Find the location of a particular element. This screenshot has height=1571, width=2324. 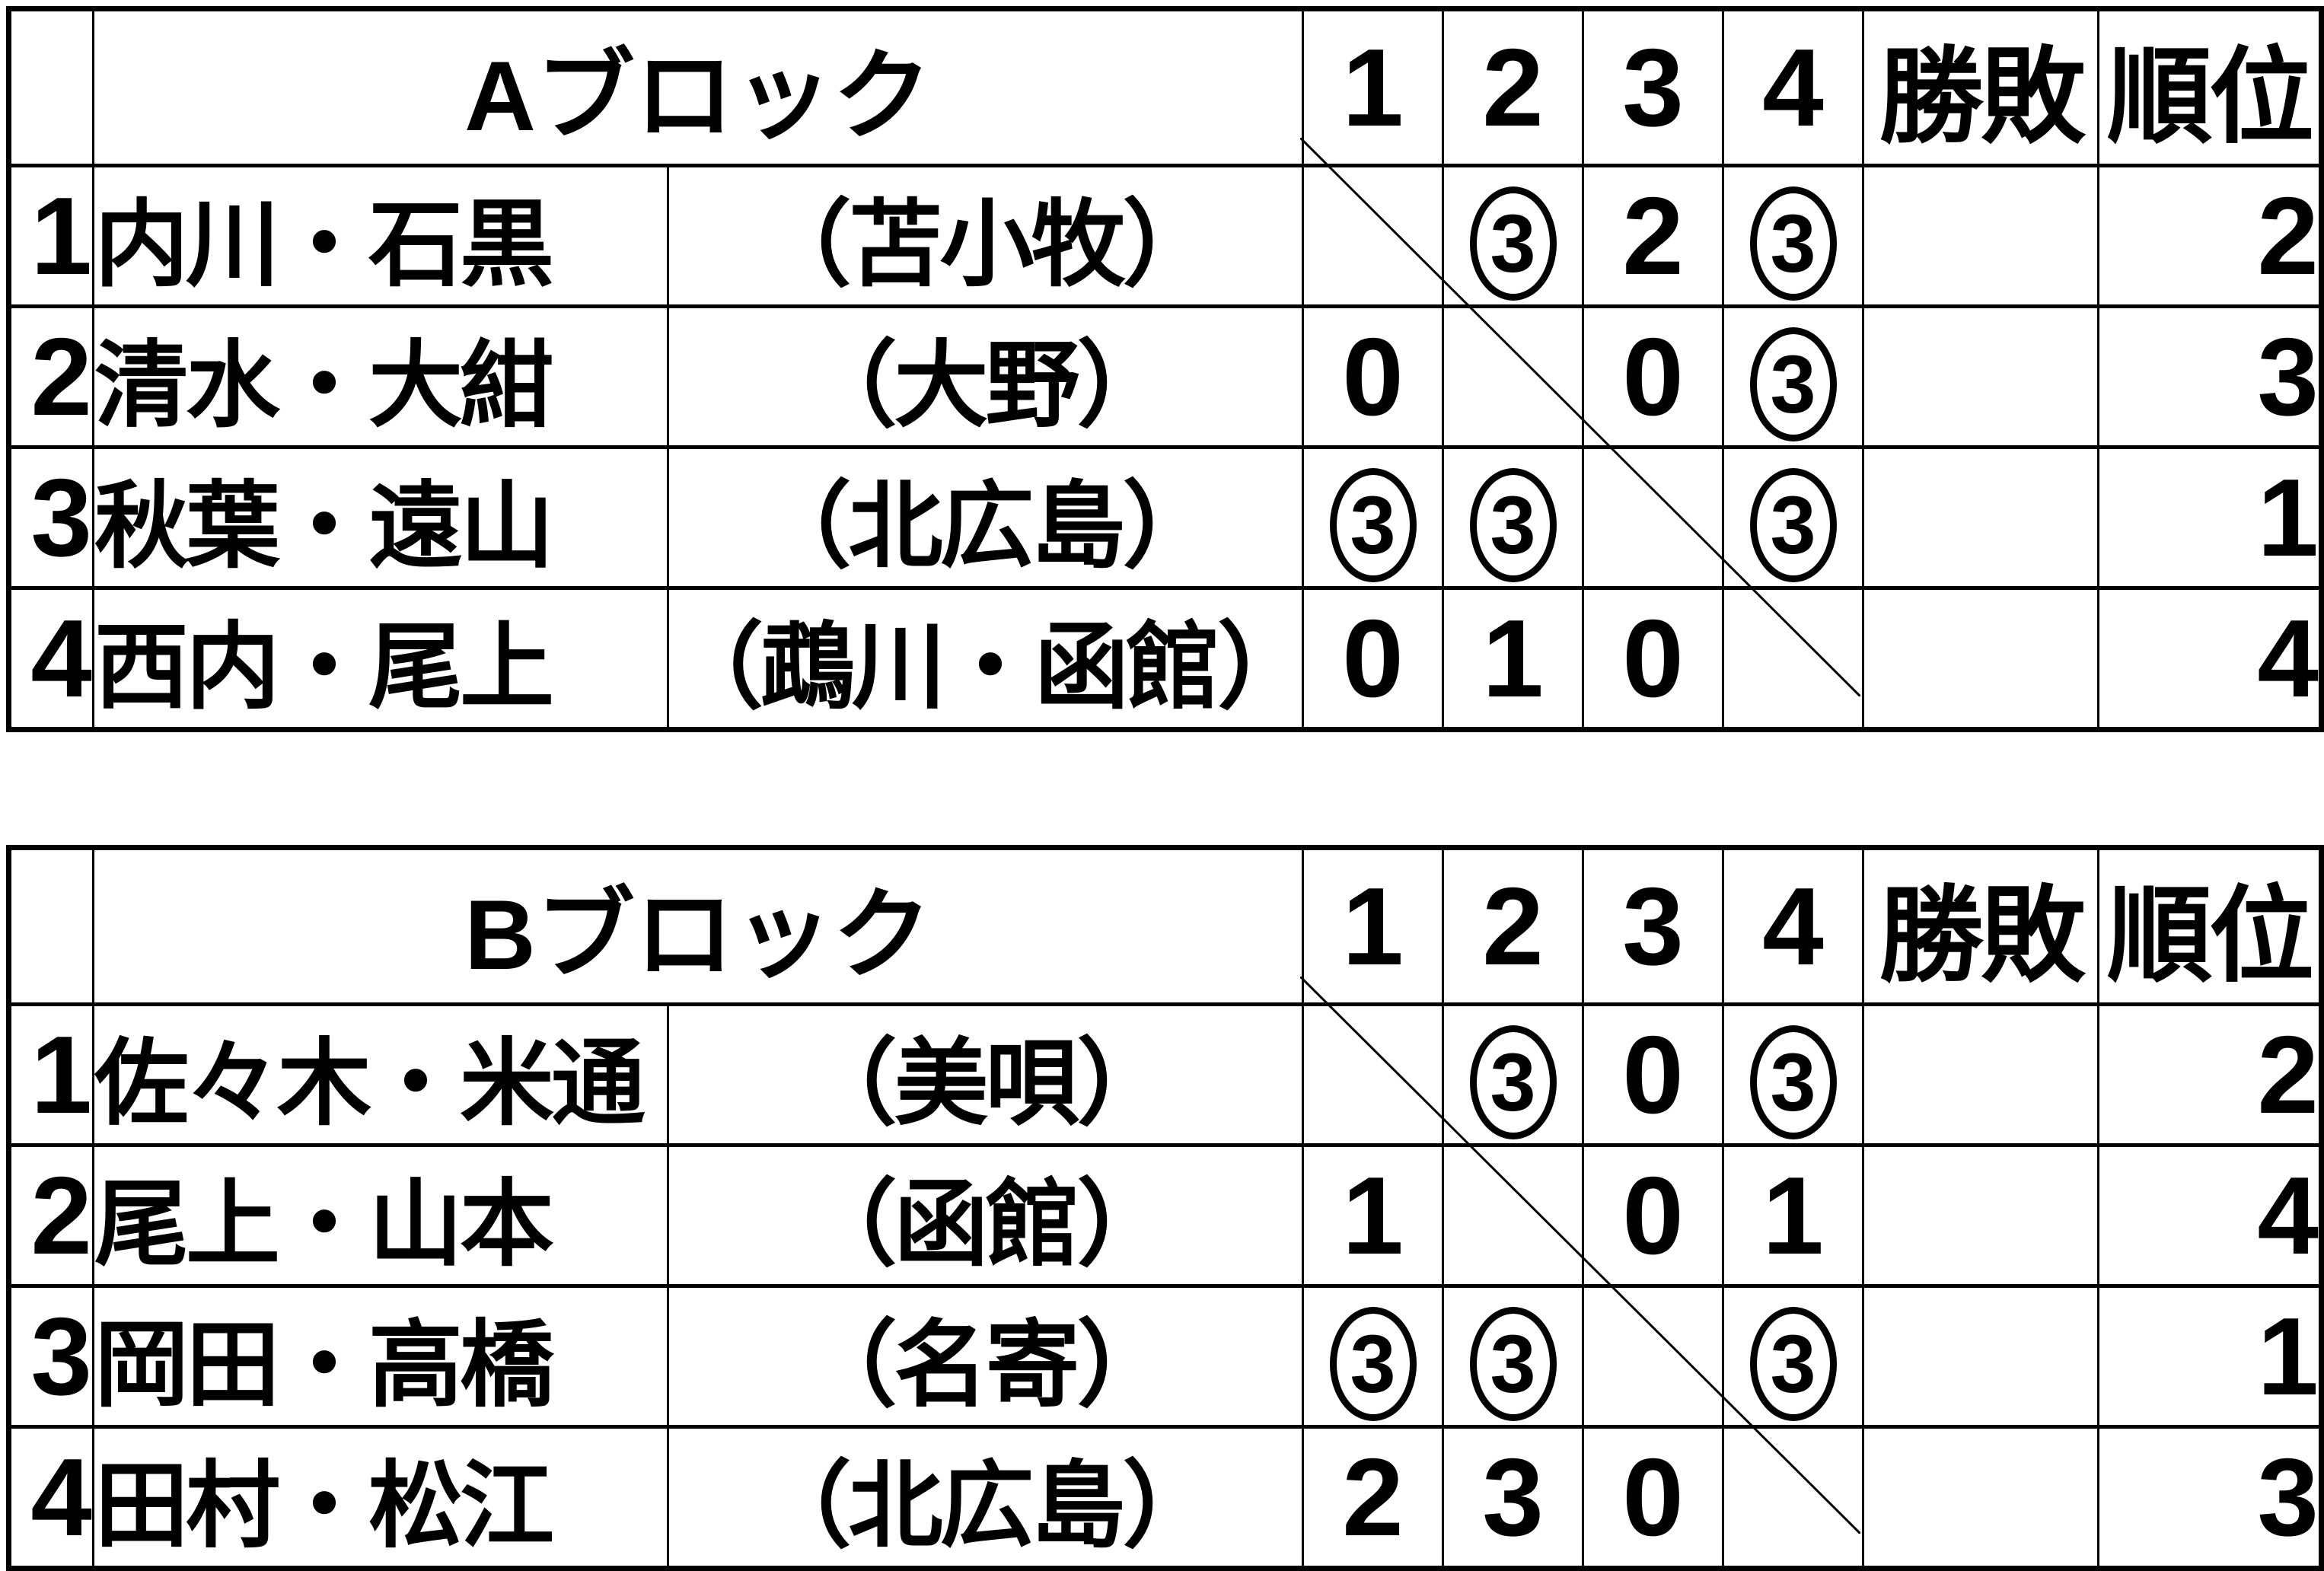

pair-name-cell: 清水・大紺 is located at coordinates (380, 376).